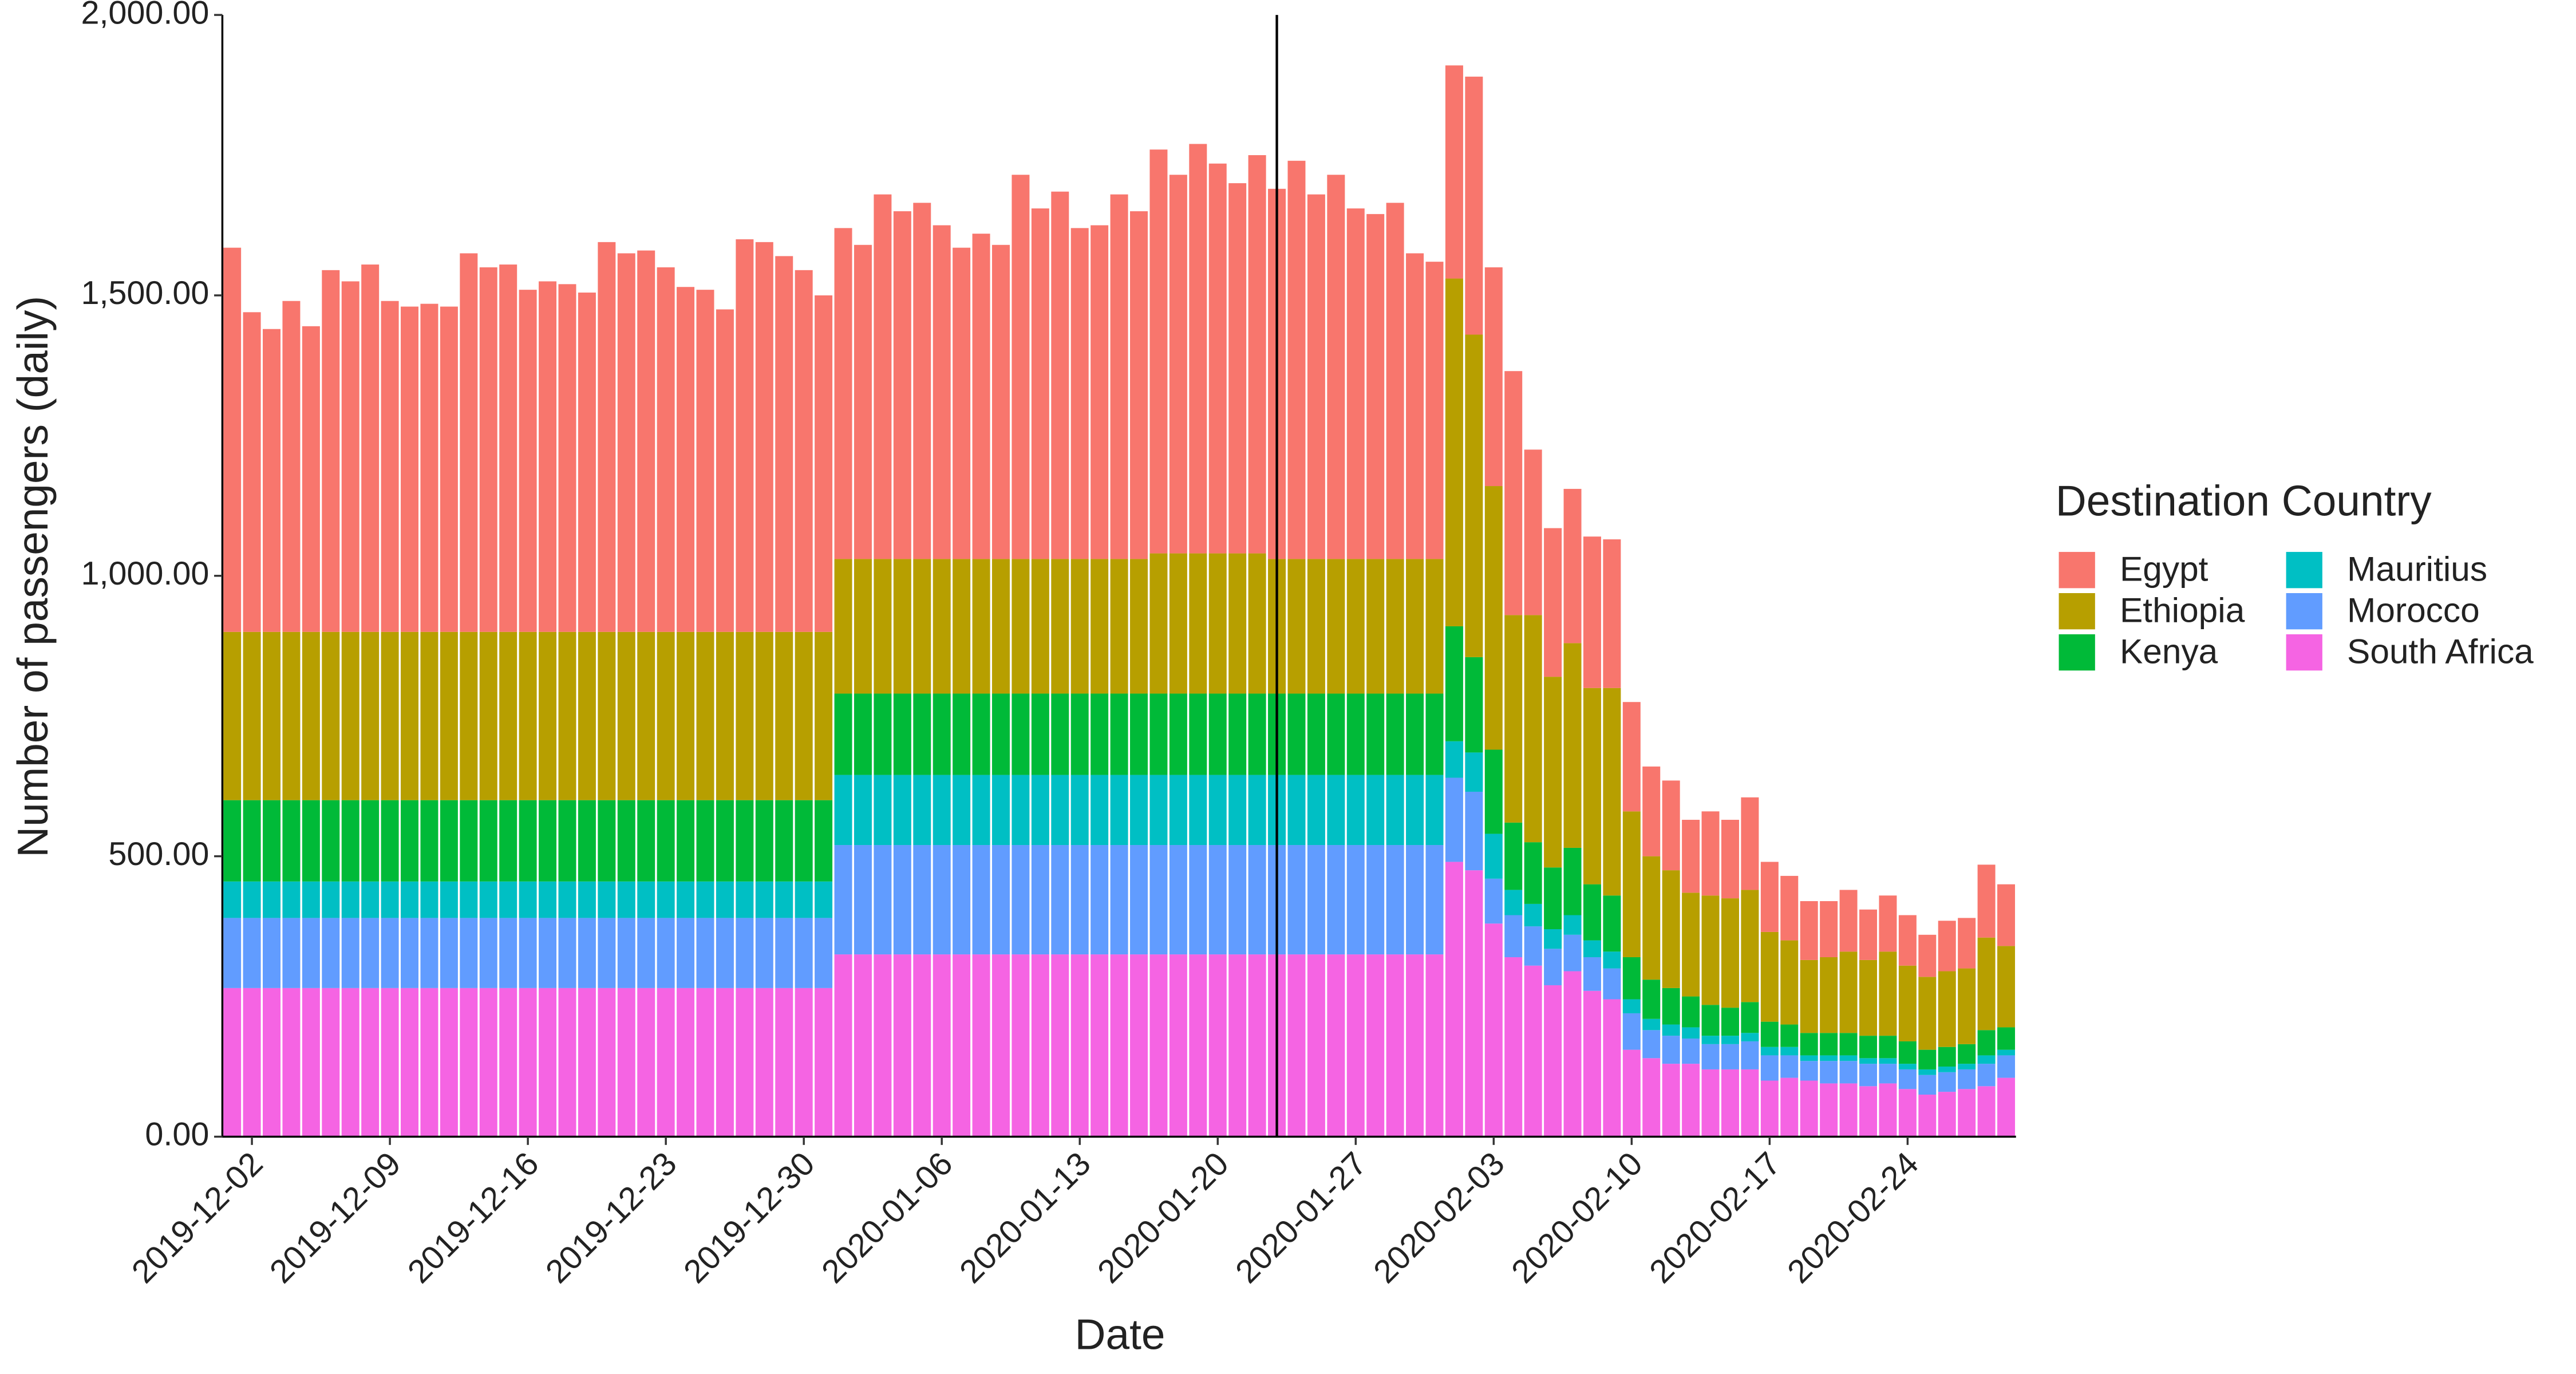 This screenshot has width=2576, height=1374. I want to click on x-tick-label: 2020-01-20, so click(1163, 1217).